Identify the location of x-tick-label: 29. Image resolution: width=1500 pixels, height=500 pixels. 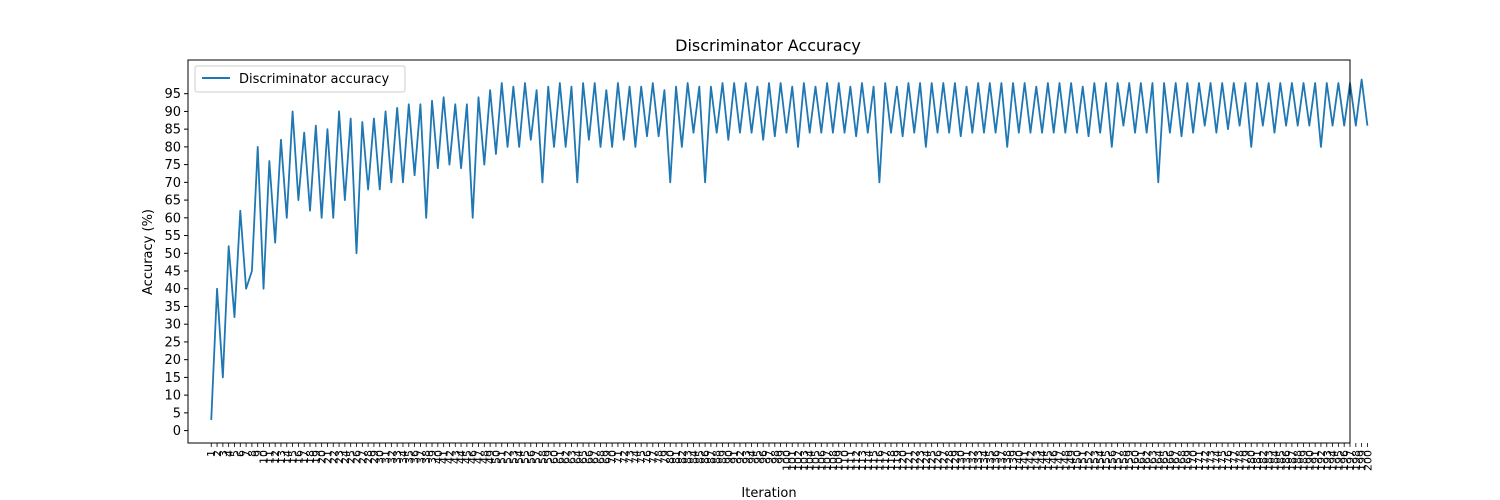
(374, 457).